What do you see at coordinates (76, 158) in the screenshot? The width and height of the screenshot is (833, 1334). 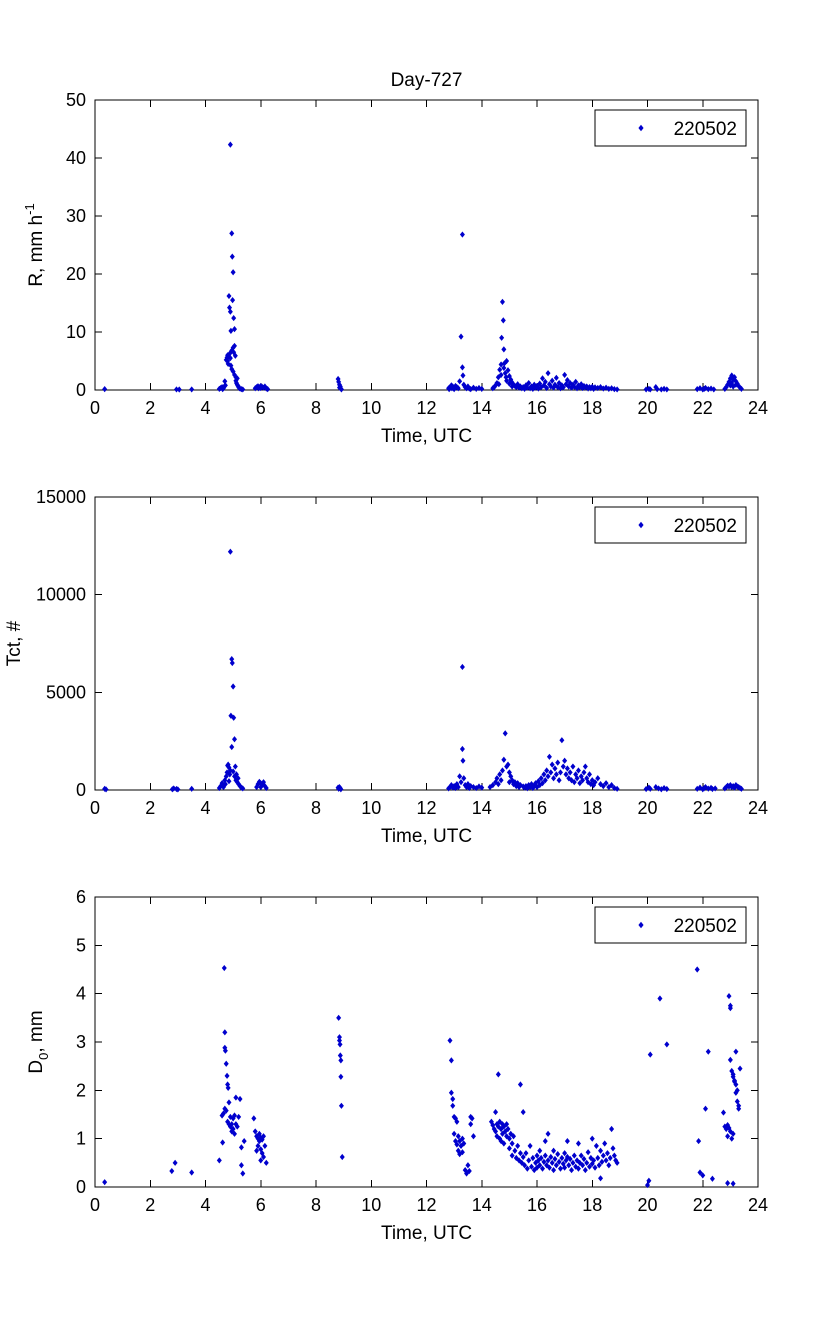 I see `y-tick-label: 40` at bounding box center [76, 158].